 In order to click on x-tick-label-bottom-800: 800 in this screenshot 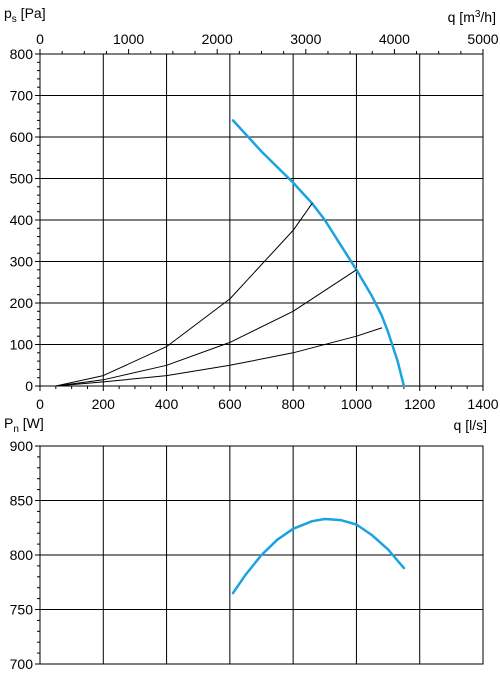, I will do `click(293, 404)`.